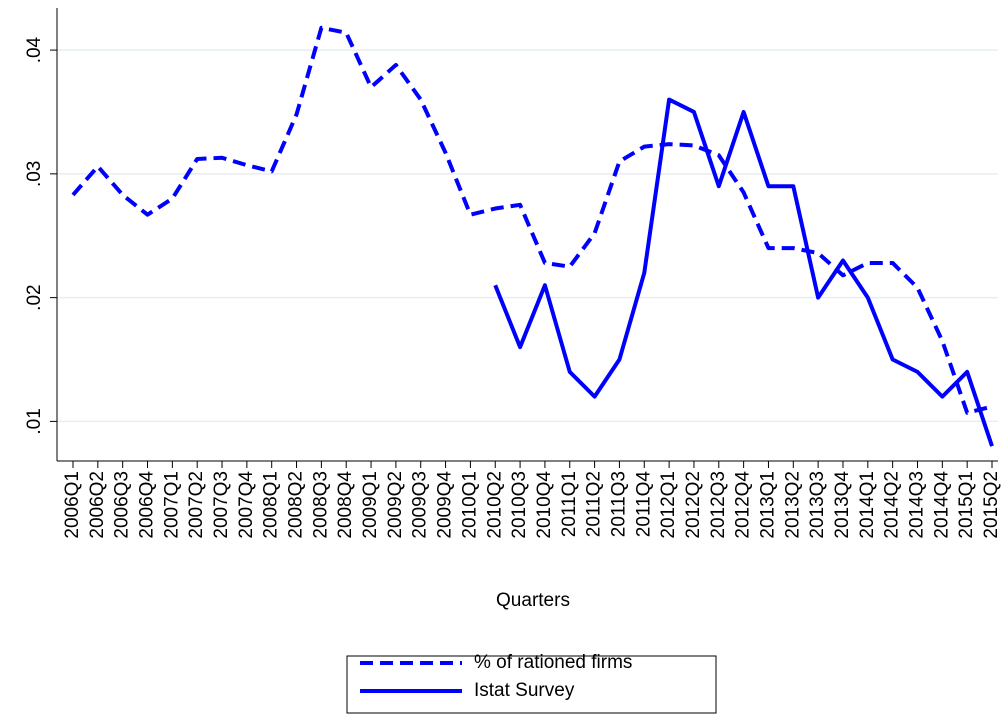  Describe the element at coordinates (147, 505) in the screenshot. I see `x-tick-label: 2006Q4` at that location.